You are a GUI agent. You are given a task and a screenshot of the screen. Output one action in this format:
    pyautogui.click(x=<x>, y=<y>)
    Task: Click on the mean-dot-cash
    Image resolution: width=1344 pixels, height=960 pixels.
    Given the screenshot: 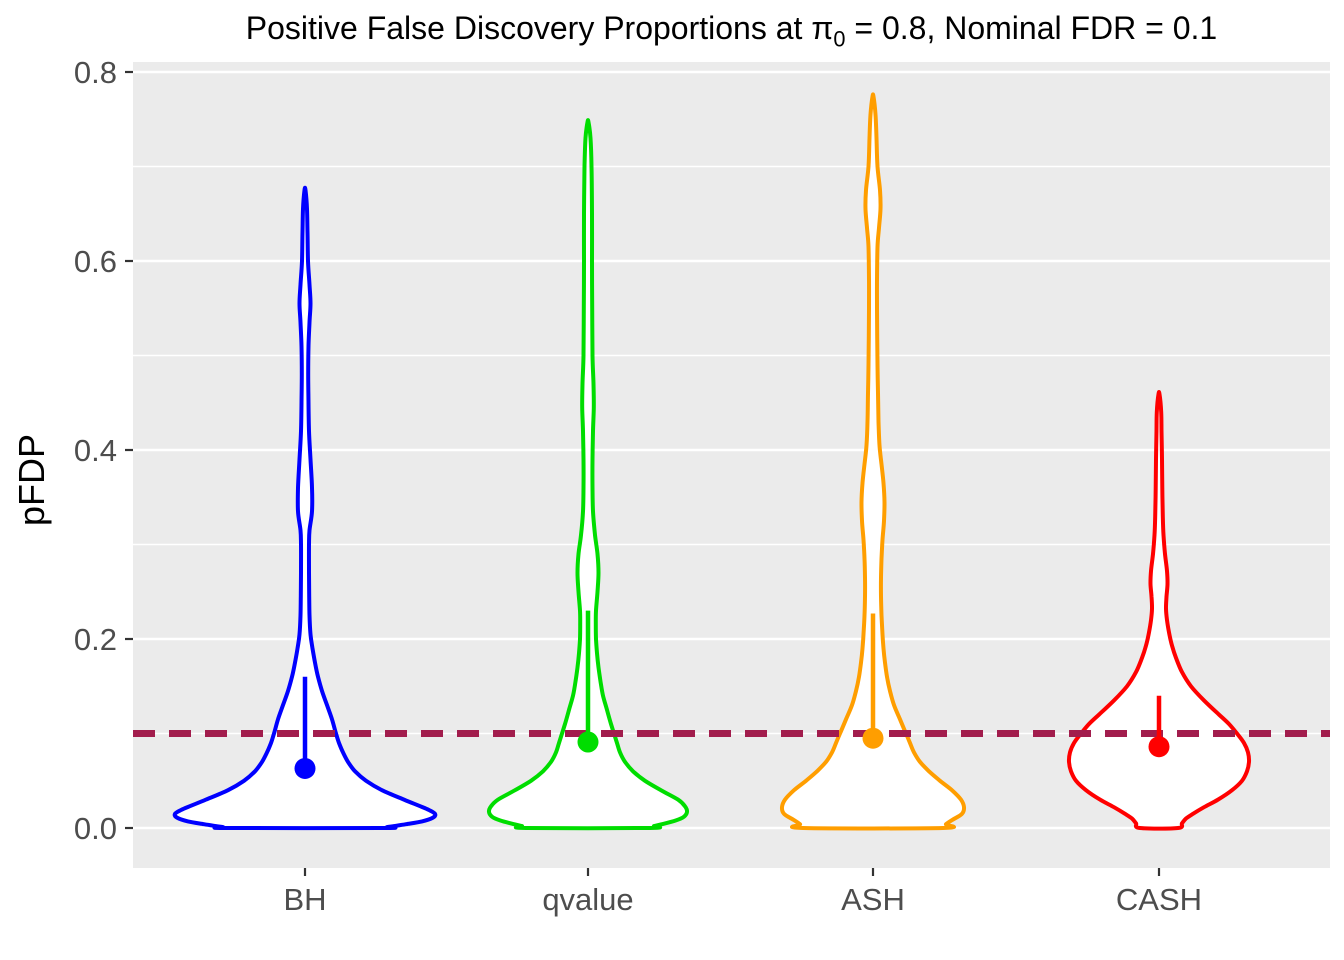 What is the action you would take?
    pyautogui.click(x=1159, y=747)
    